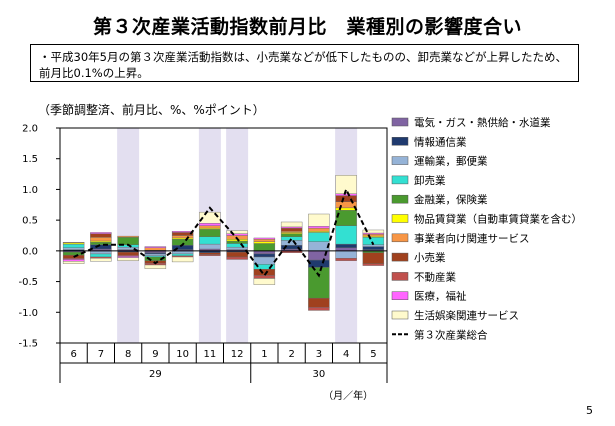 Image resolution: width=615 pixels, height=426 pixels. What do you see at coordinates (451, 161) in the screenshot?
I see `legend-label: 運輸業，郵便業` at bounding box center [451, 161].